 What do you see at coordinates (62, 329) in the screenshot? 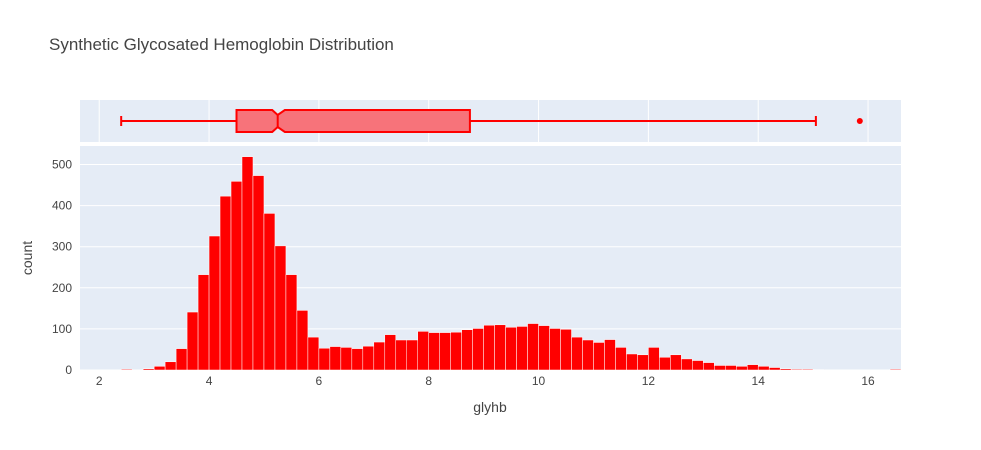
I see `y-tick-label: 100` at bounding box center [62, 329].